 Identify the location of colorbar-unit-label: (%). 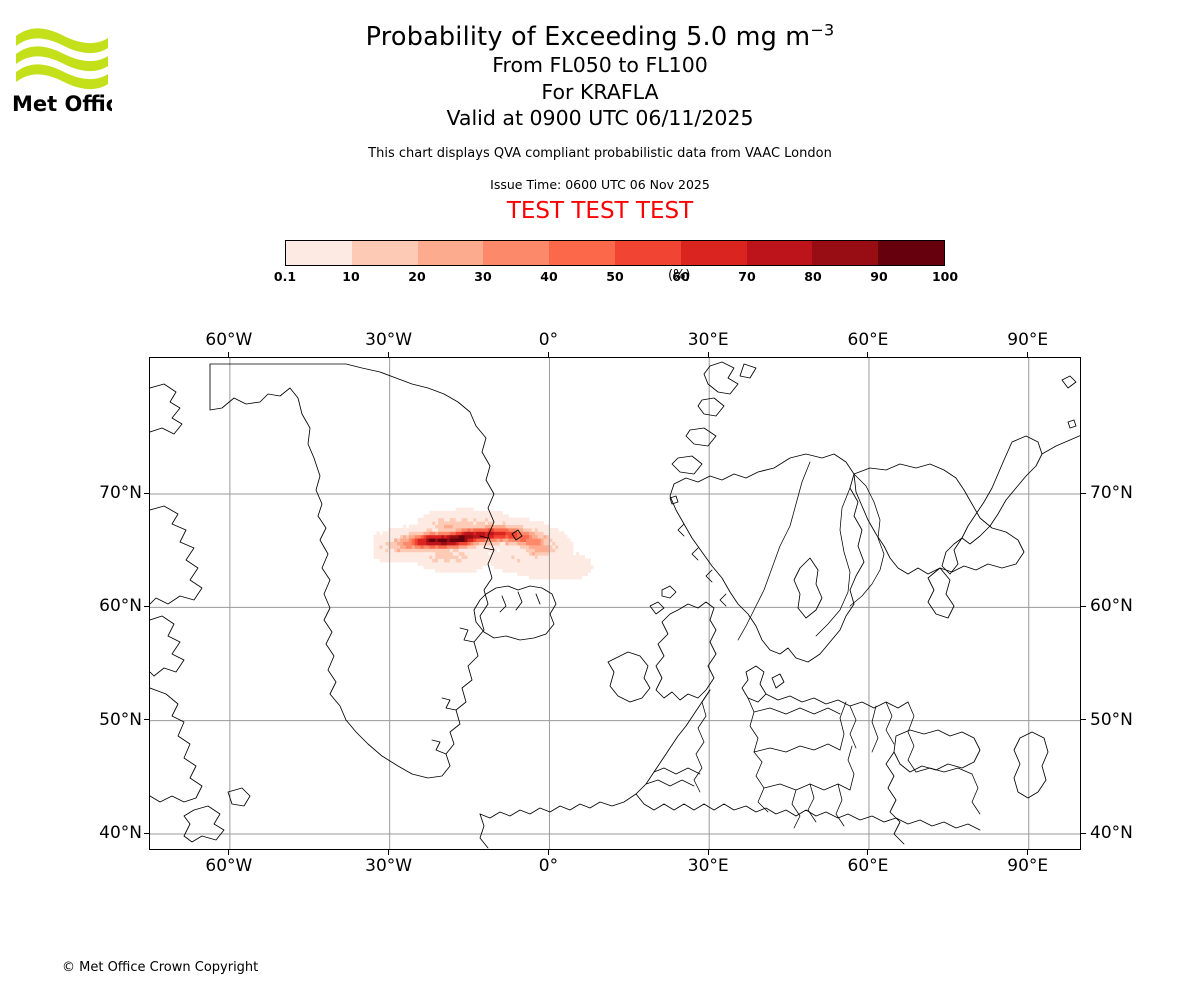
(679, 275).